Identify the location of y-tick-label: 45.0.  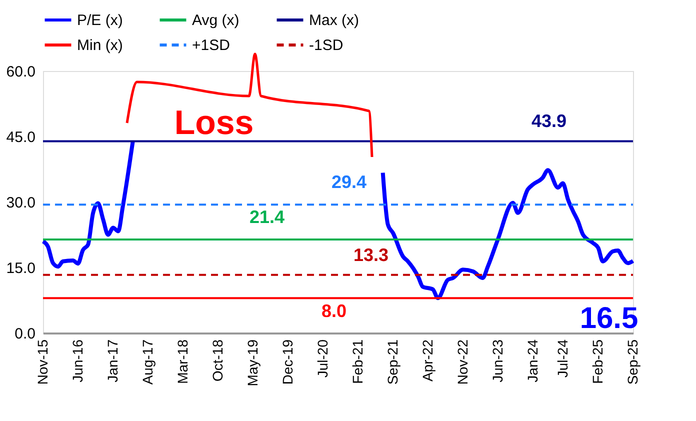
(21, 137).